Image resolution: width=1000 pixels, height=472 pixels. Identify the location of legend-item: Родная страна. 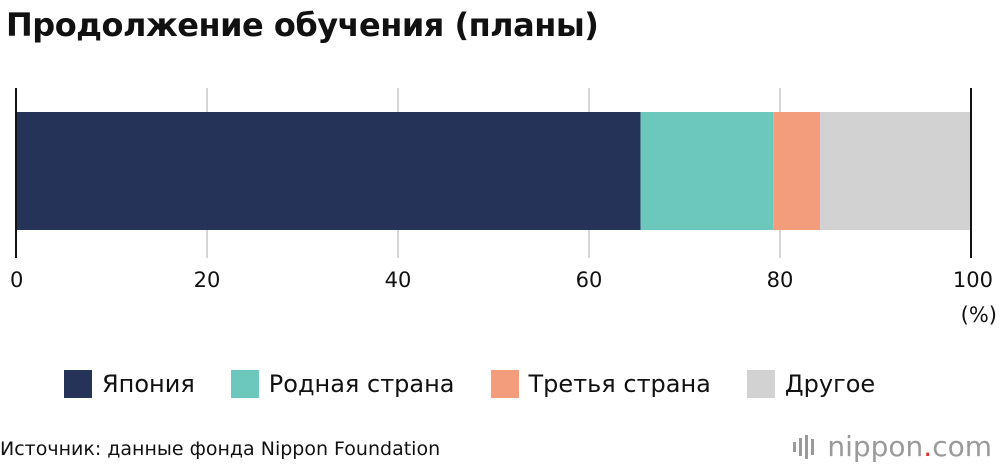
(342, 384).